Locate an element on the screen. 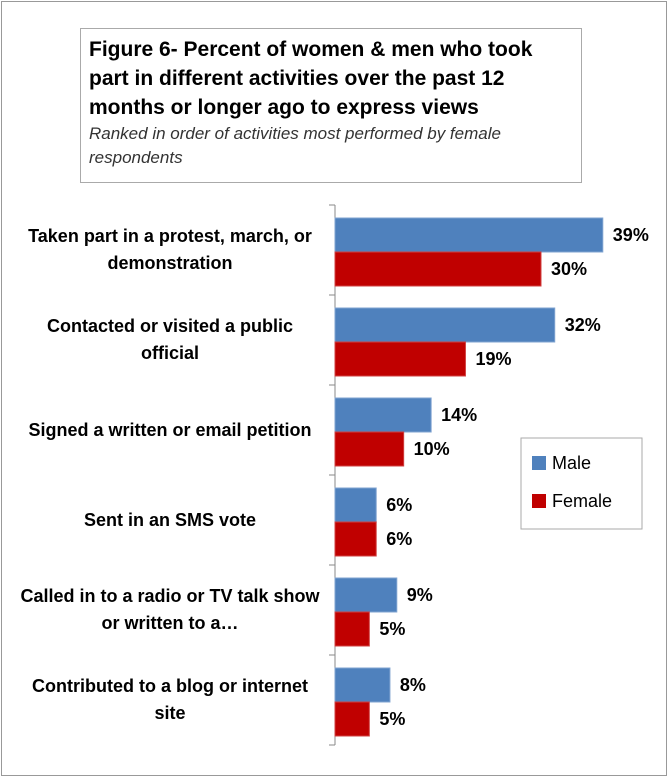 The height and width of the screenshot is (777, 668). value-label: 8% is located at coordinates (413, 685).